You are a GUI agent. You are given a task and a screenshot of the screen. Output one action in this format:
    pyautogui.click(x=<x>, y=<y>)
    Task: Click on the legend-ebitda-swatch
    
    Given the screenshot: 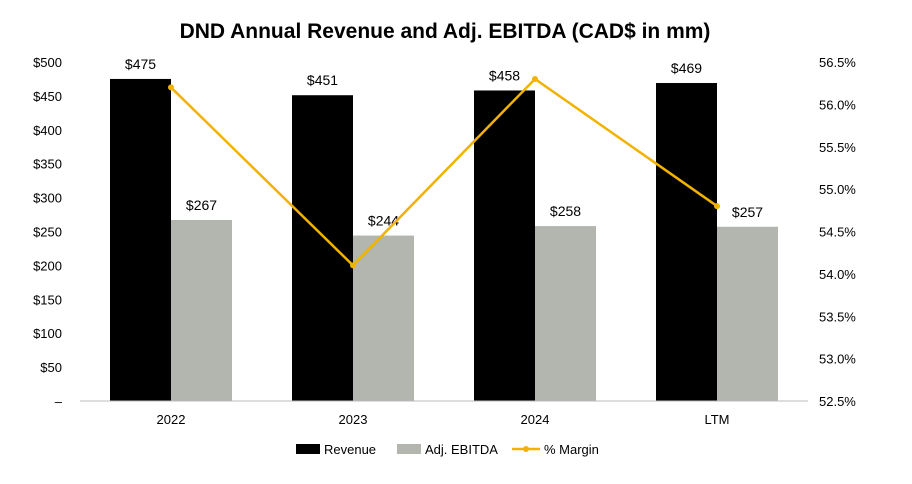 What is the action you would take?
    pyautogui.click(x=409, y=449)
    